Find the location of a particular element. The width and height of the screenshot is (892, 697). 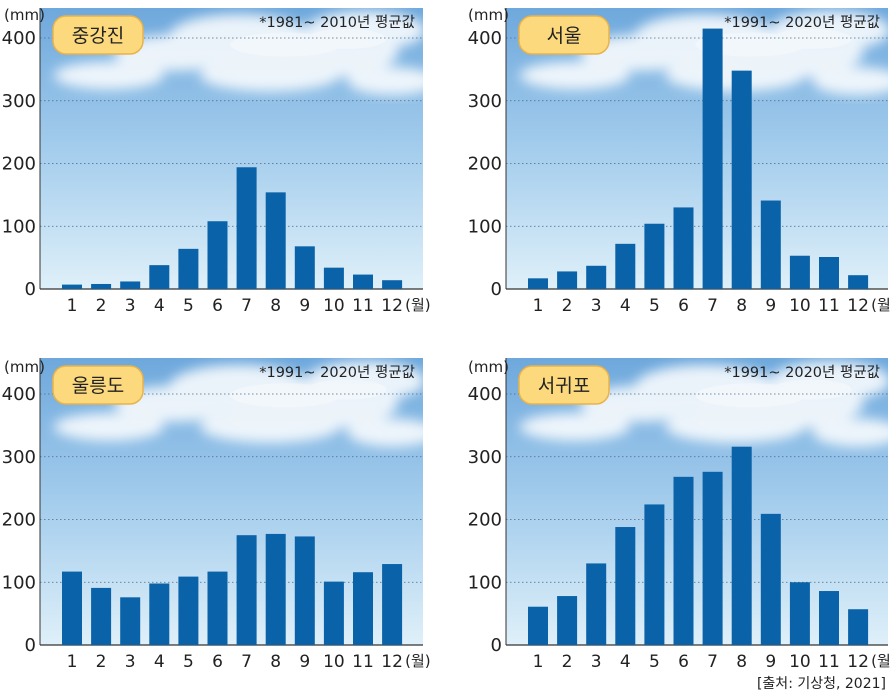

station-name: 중강진 is located at coordinates (98, 36).